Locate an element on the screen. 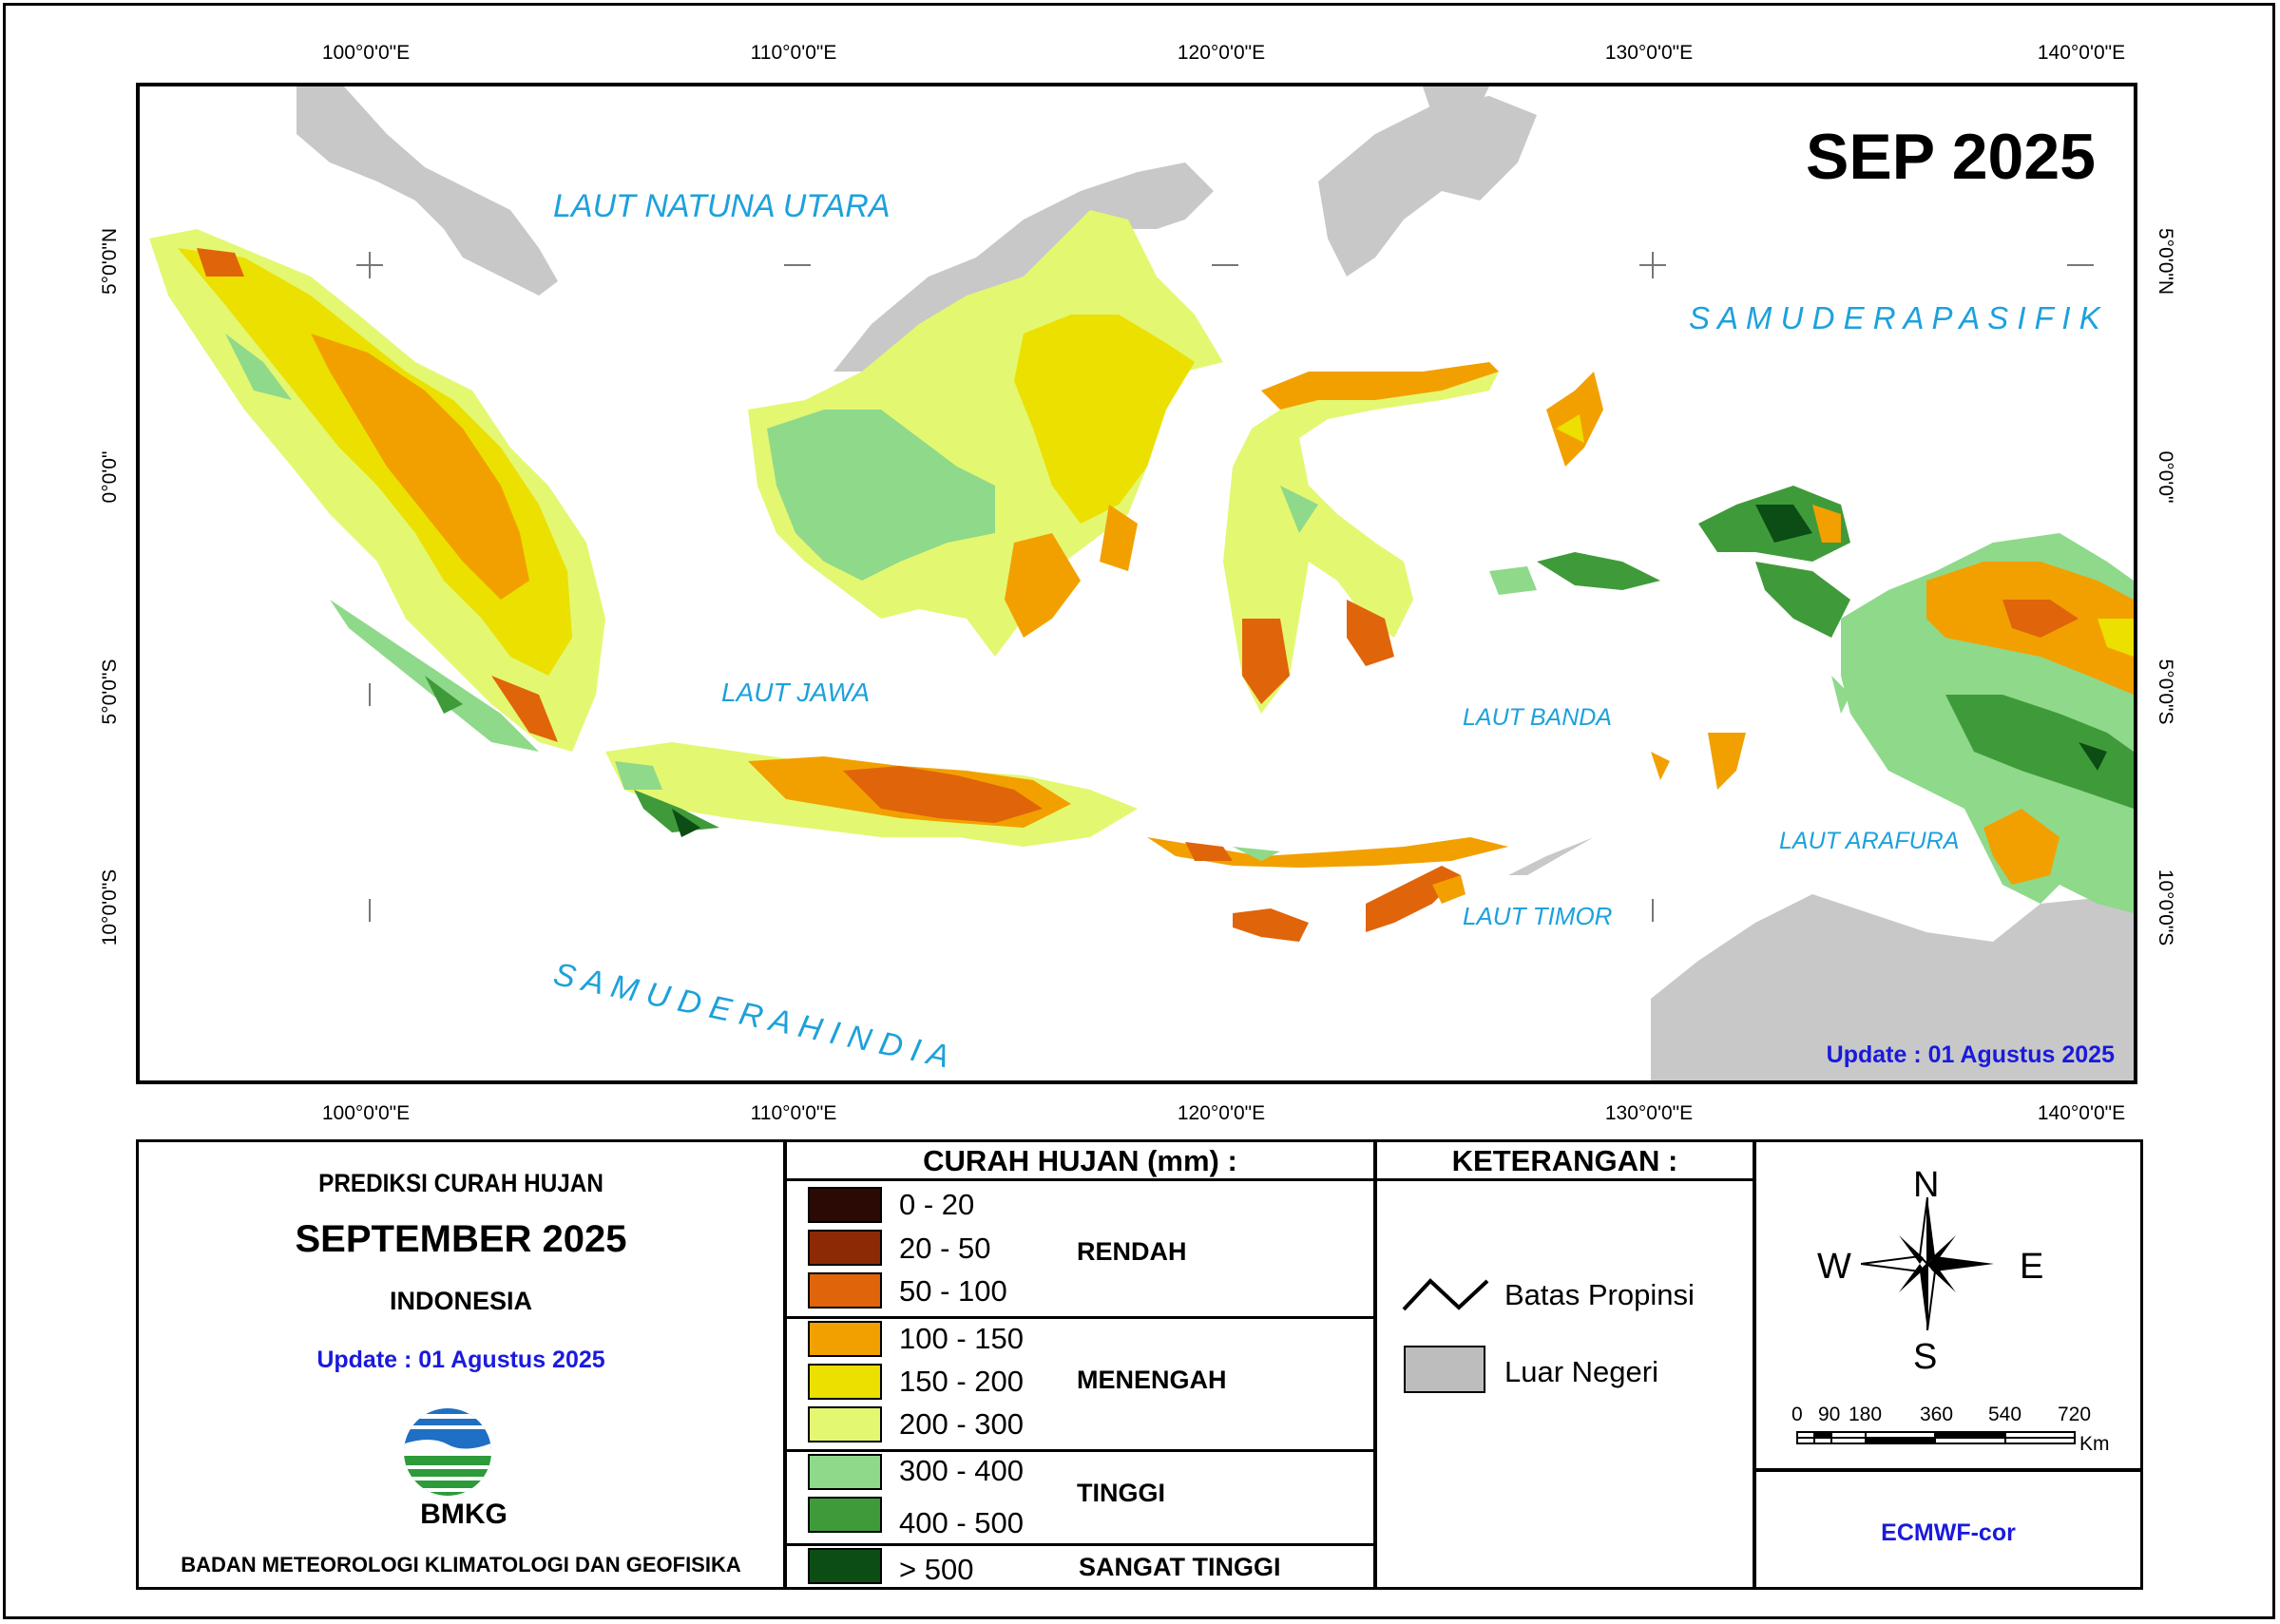  model-source: ECMWF-cor is located at coordinates (1949, 1532).